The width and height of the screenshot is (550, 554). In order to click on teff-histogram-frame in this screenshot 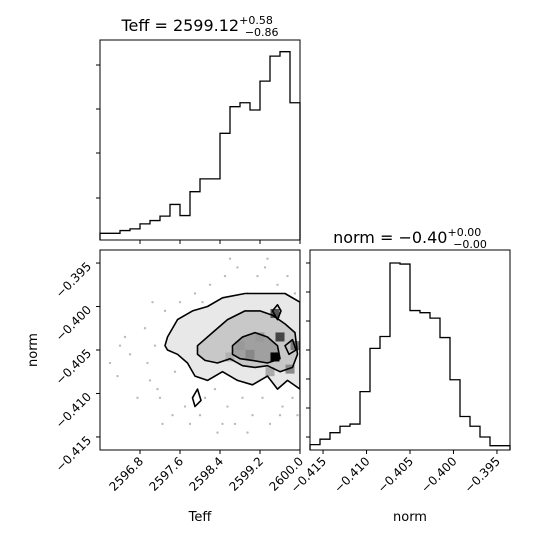, I will do `click(200, 140)`.